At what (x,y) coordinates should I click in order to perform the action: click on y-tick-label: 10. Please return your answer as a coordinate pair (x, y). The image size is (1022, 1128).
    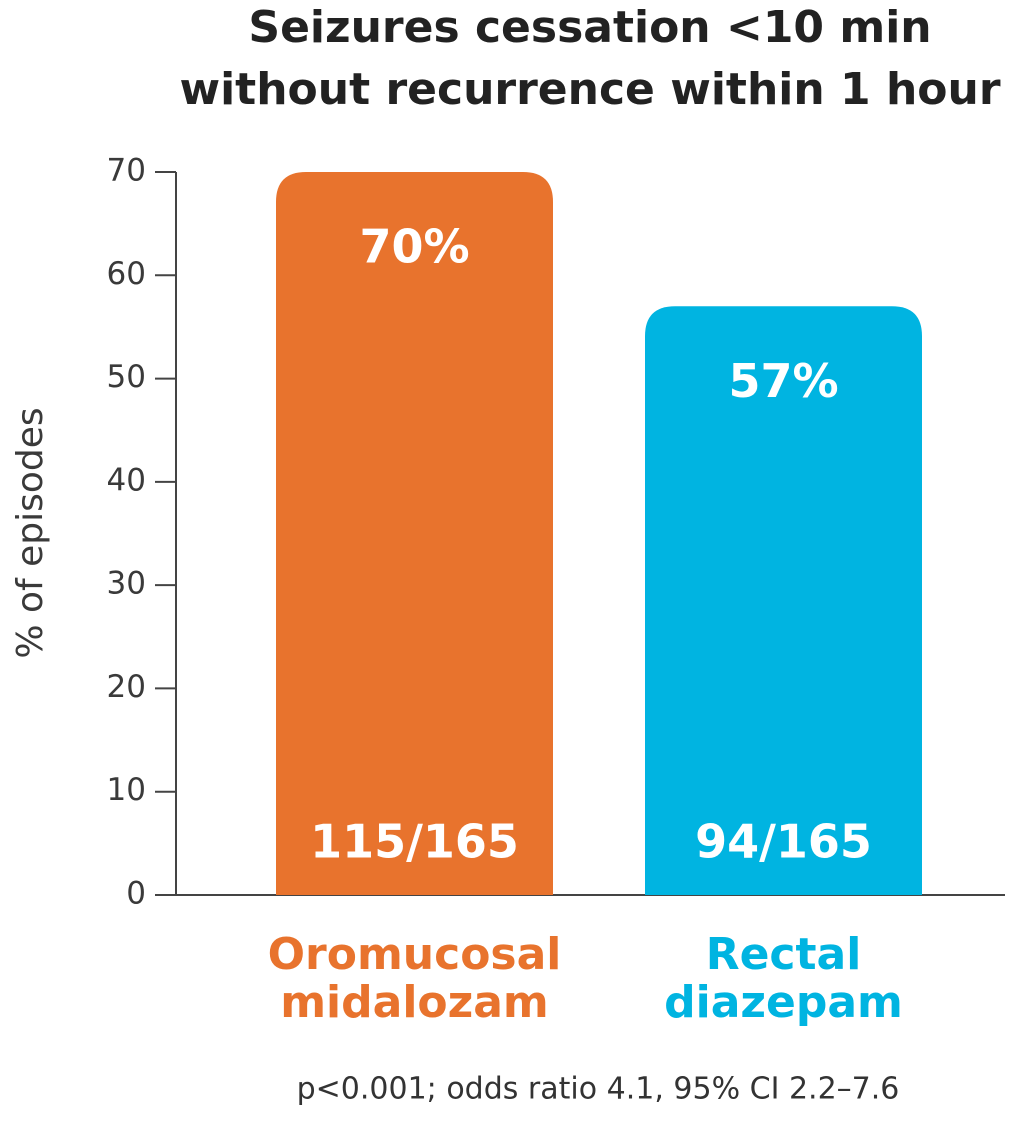
    Looking at the image, I should click on (126, 790).